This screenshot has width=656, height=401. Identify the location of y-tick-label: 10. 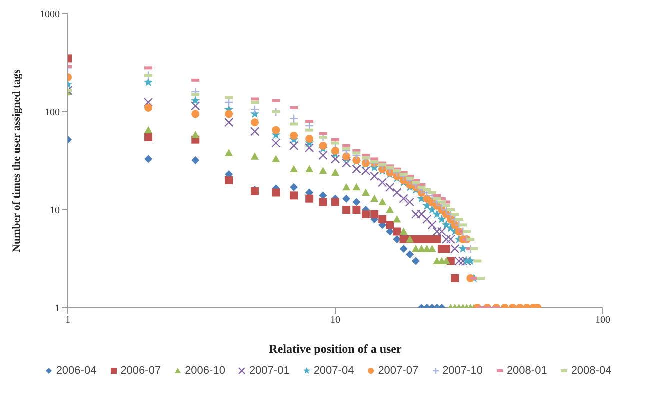
(55, 211).